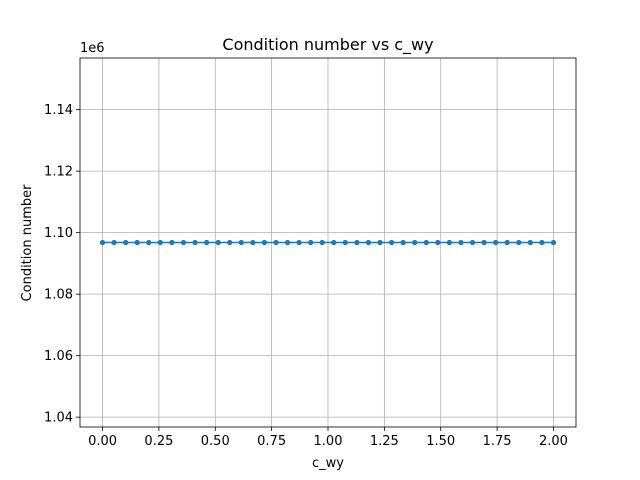 Image resolution: width=640 pixels, height=480 pixels. I want to click on y-tick-label: 1.14, so click(58, 110).